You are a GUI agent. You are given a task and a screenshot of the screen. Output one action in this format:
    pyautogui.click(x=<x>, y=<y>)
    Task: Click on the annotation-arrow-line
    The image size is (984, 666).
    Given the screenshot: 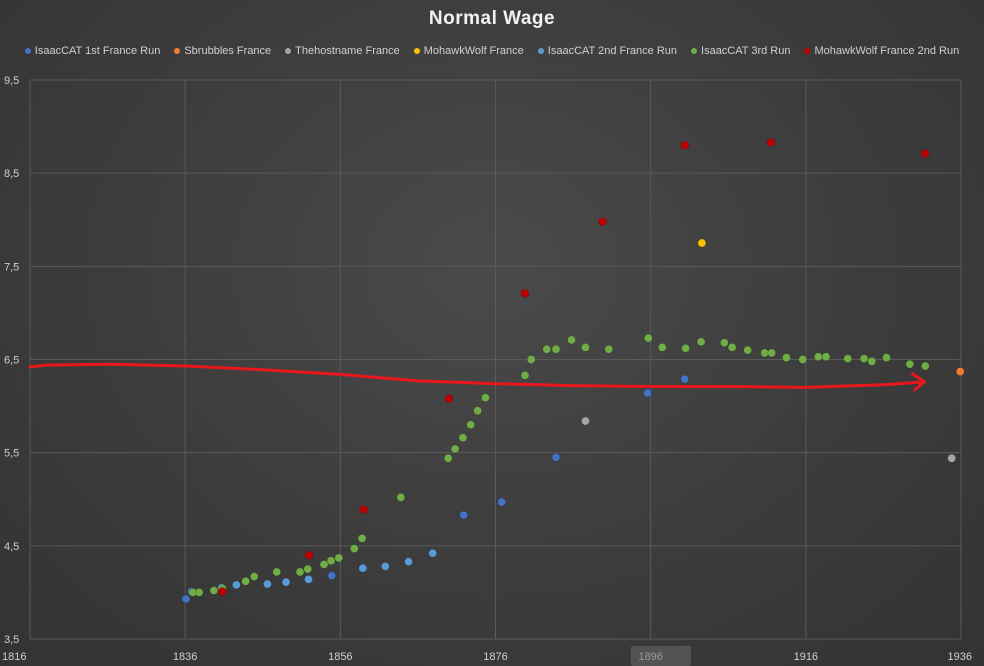 What is the action you would take?
    pyautogui.click(x=477, y=375)
    